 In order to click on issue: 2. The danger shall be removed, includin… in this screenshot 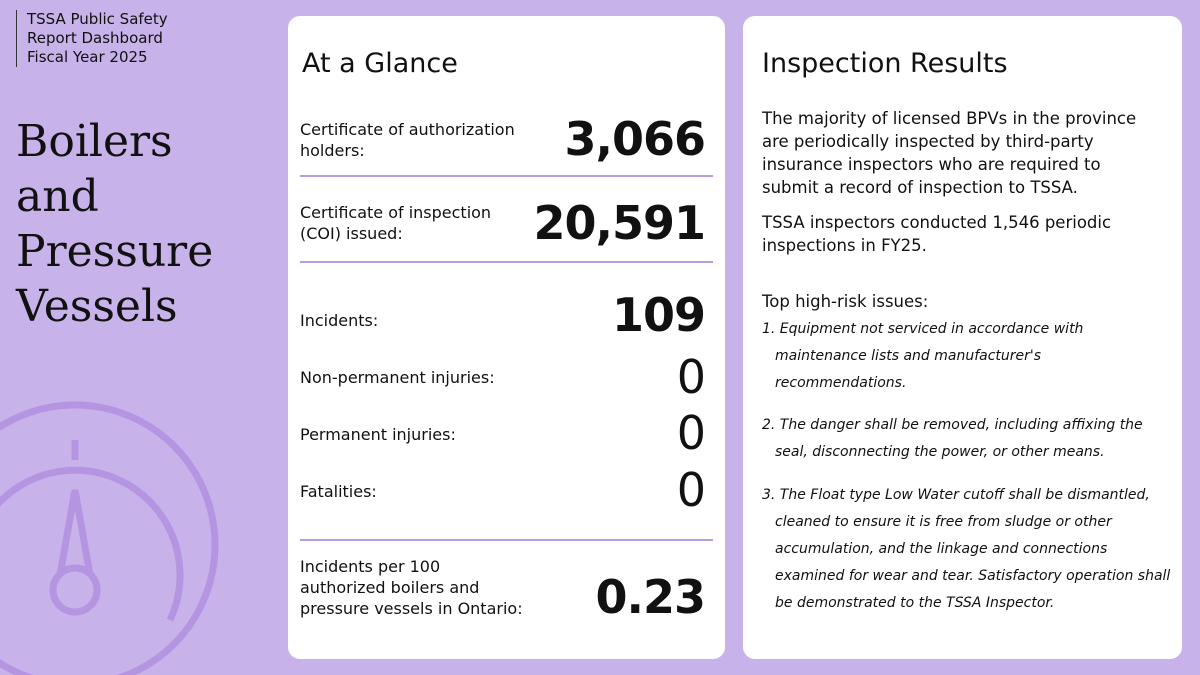, I will do `click(952, 438)`.